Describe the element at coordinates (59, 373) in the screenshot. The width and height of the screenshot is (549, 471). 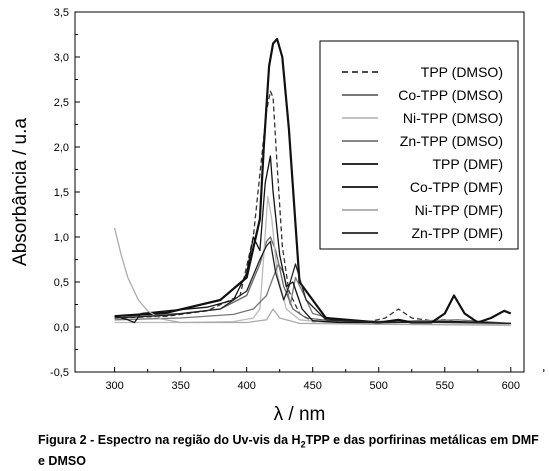
I see `y-tick-label: -0,5` at that location.